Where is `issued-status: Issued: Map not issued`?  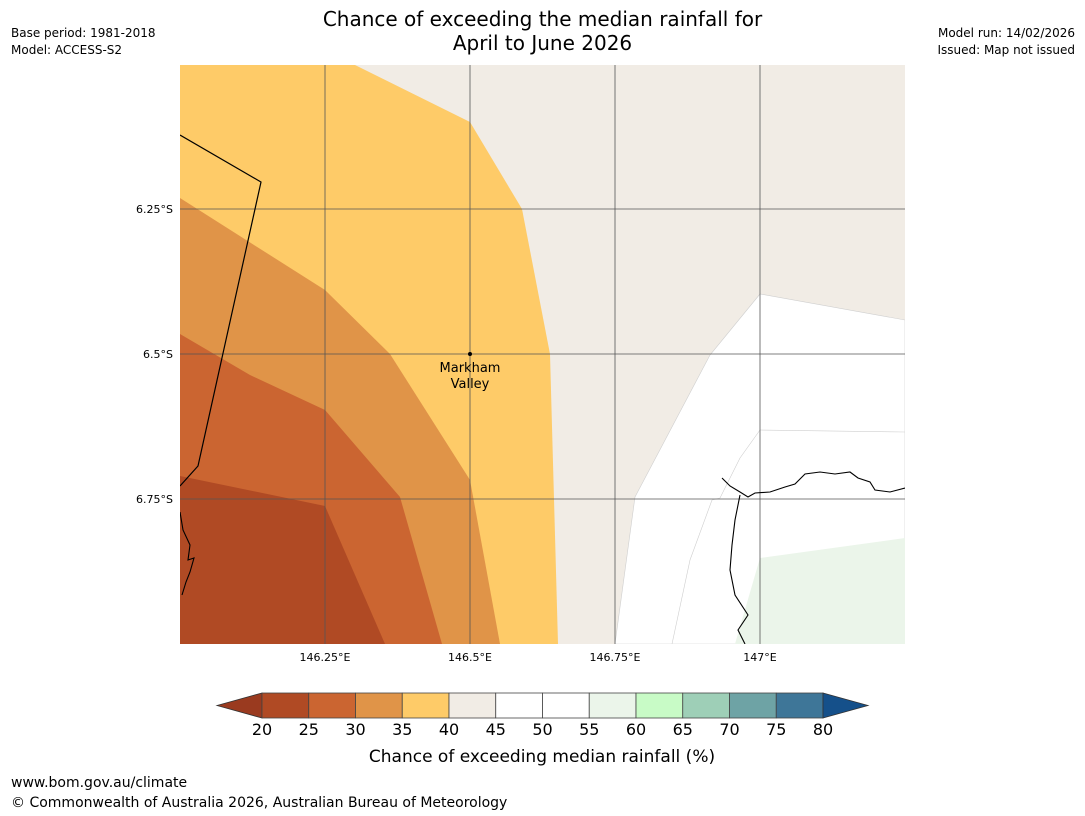
issued-status: Issued: Map not issued is located at coordinates (1006, 50).